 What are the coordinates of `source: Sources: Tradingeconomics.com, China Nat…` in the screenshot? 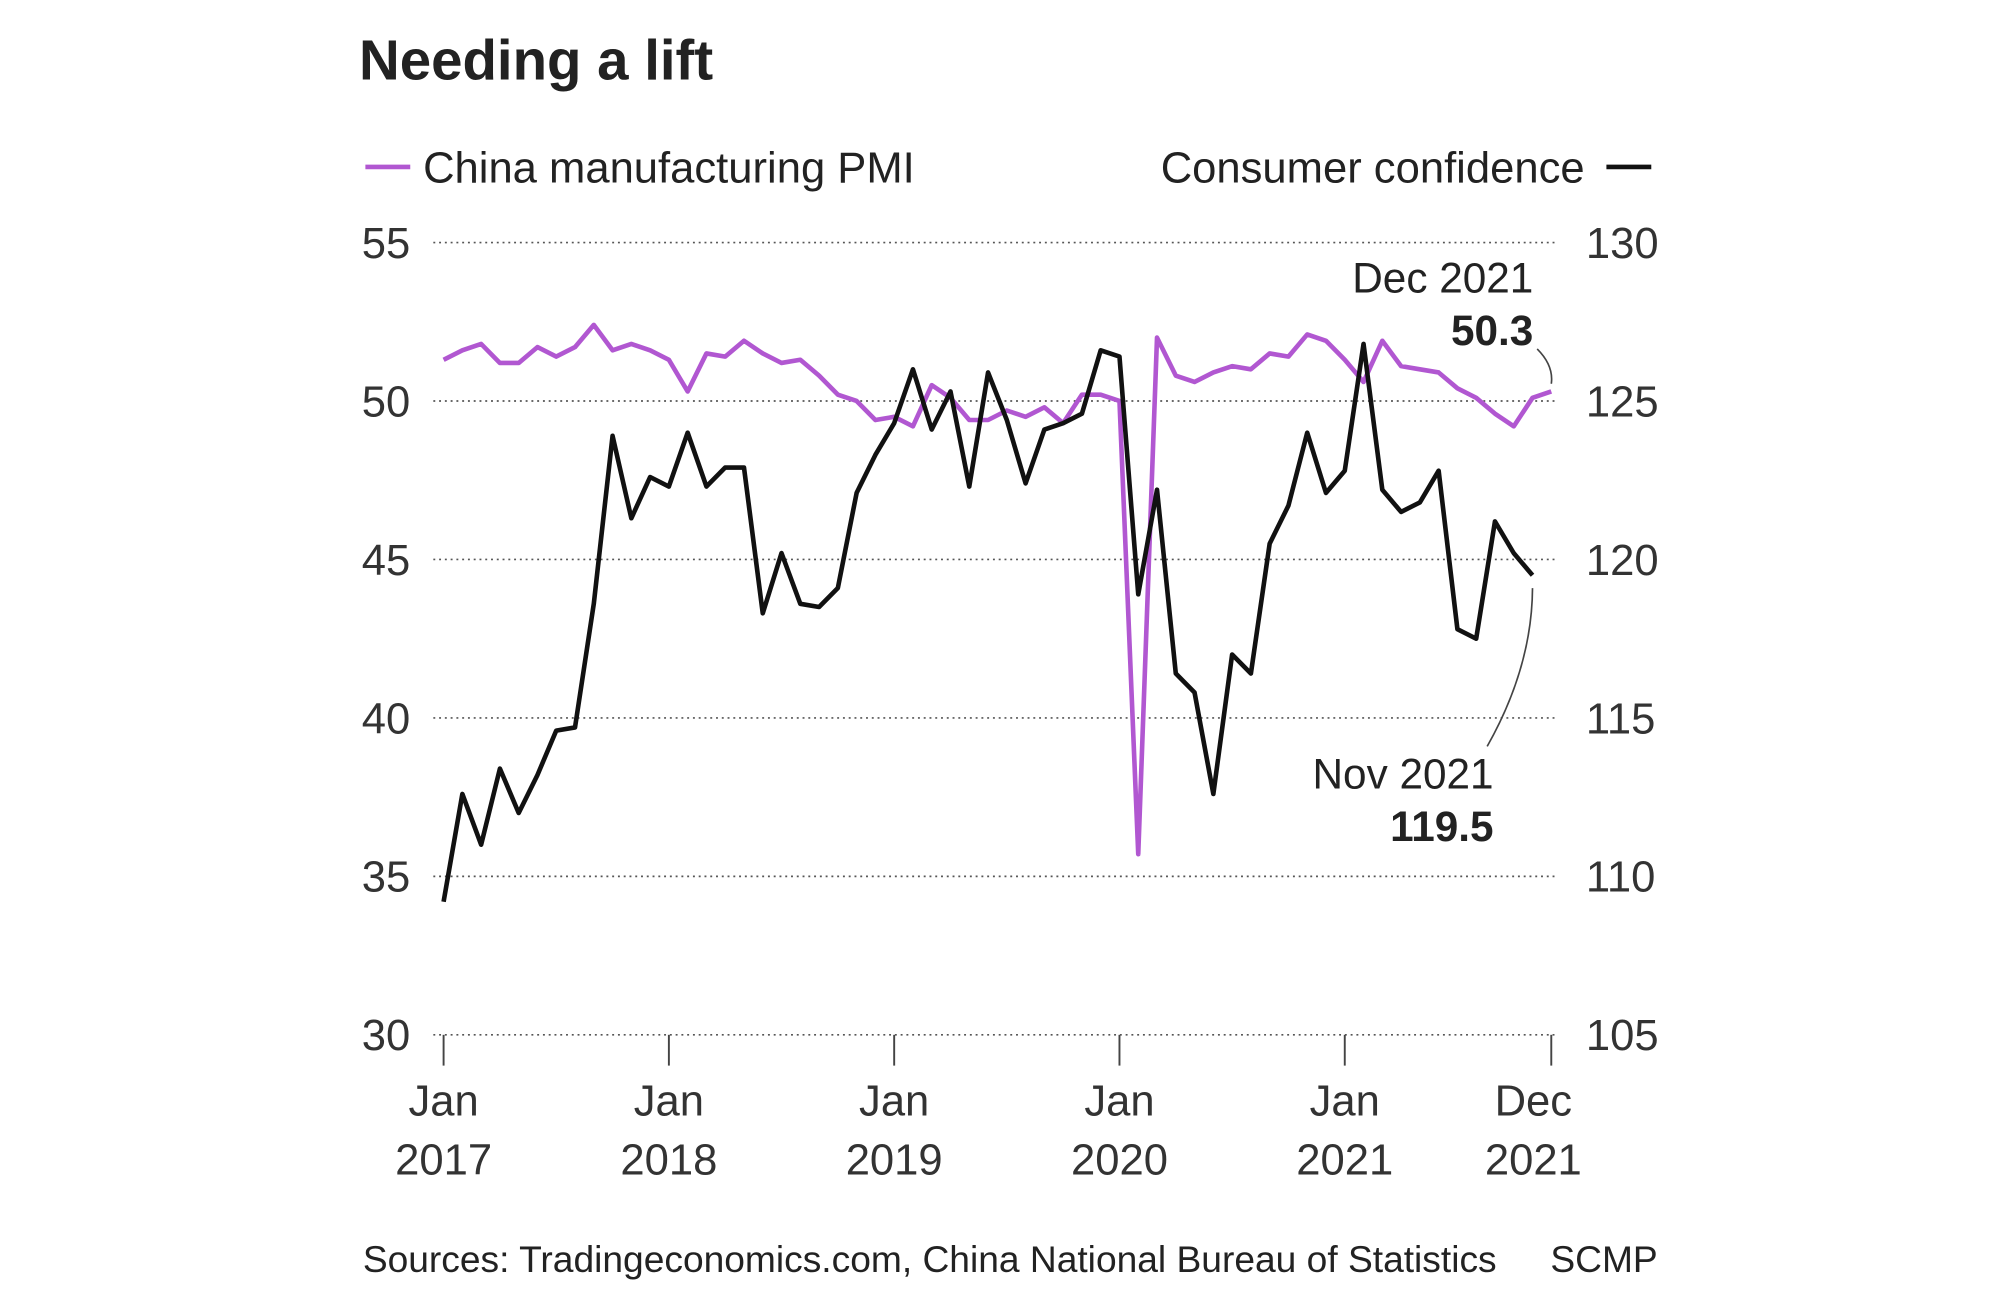 It's located at (930, 1259).